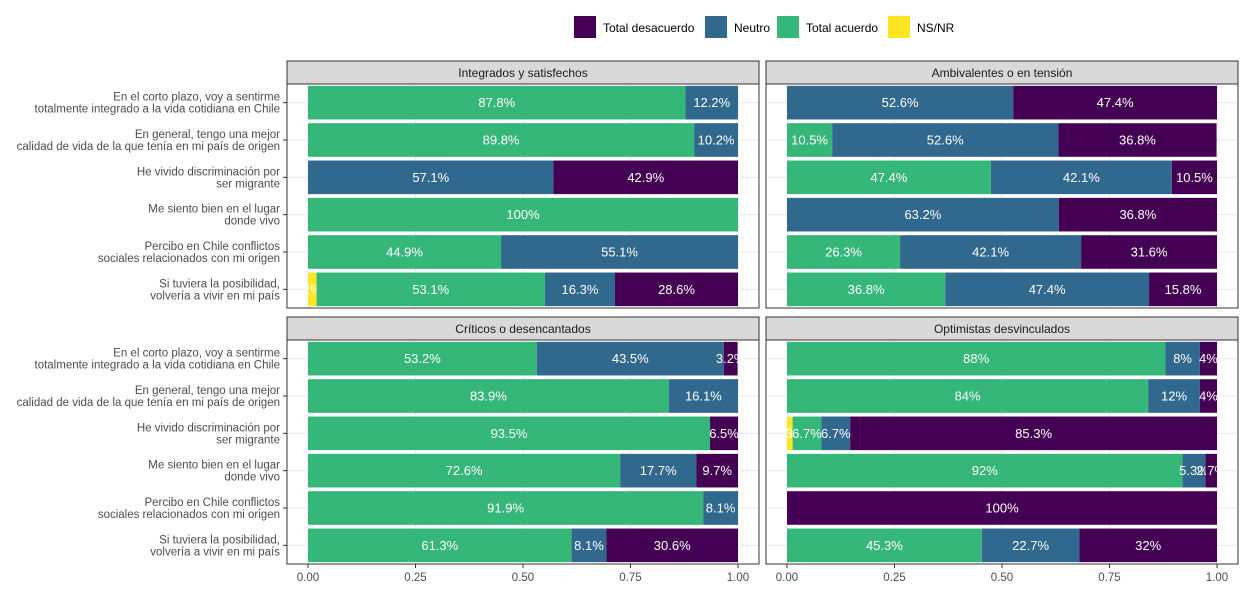 This screenshot has width=1246, height=591. I want to click on data-label: 92%, so click(985, 470).